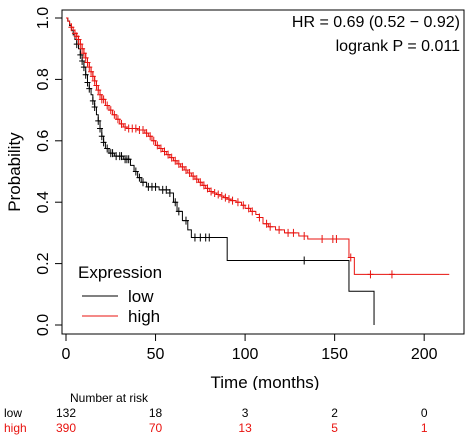  What do you see at coordinates (144, 316) in the screenshot?
I see `legend-label-high: high` at bounding box center [144, 316].